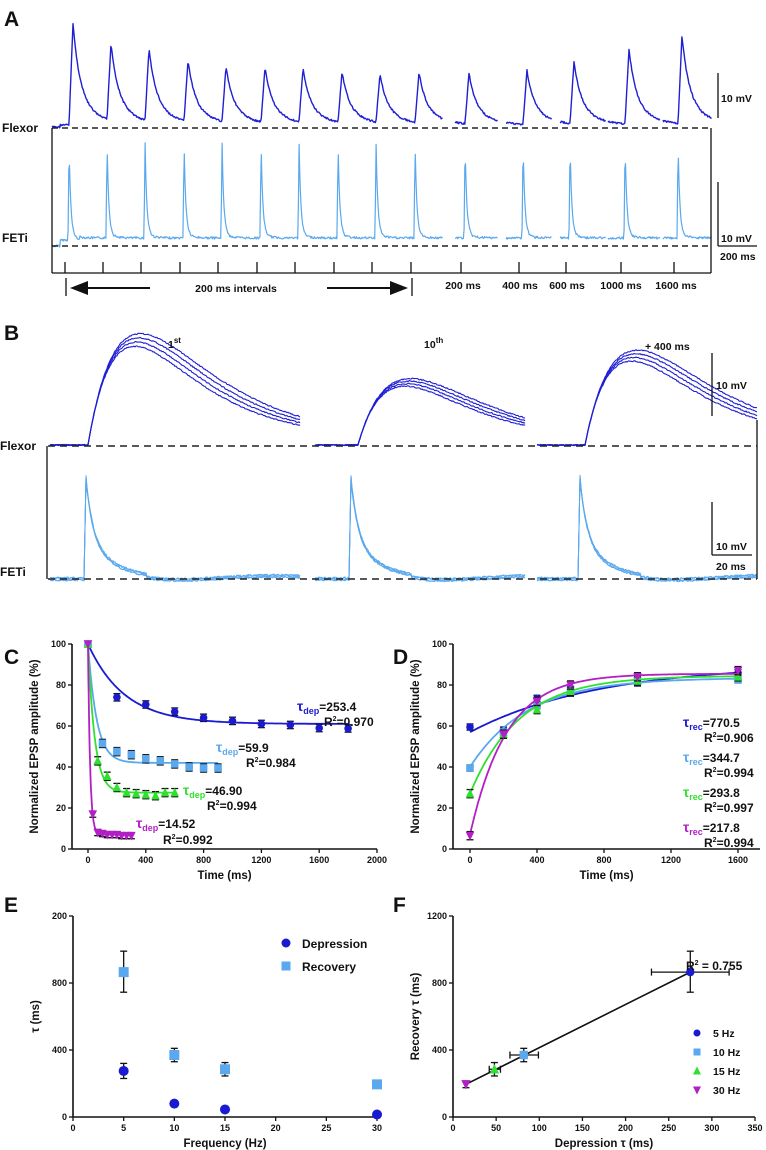 This screenshot has height=1150, width=766. Describe the element at coordinates (667, 347) in the screenshot. I see `event-label-main: + 400 ms` at that location.